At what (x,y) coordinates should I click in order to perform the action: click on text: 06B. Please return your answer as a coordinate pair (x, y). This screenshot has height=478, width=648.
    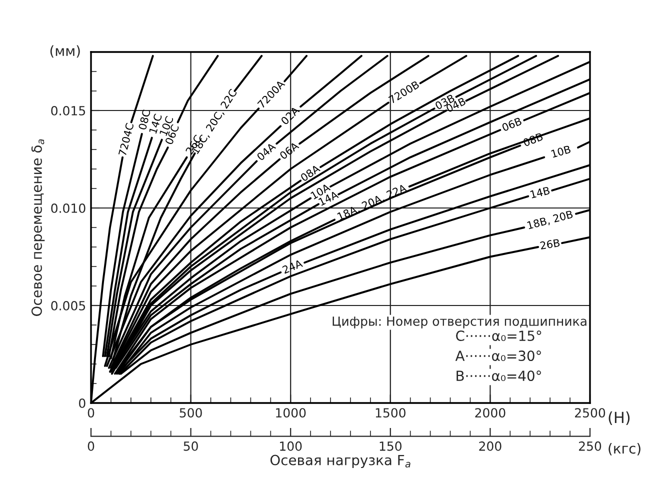
    Looking at the image, I should click on (512, 124).